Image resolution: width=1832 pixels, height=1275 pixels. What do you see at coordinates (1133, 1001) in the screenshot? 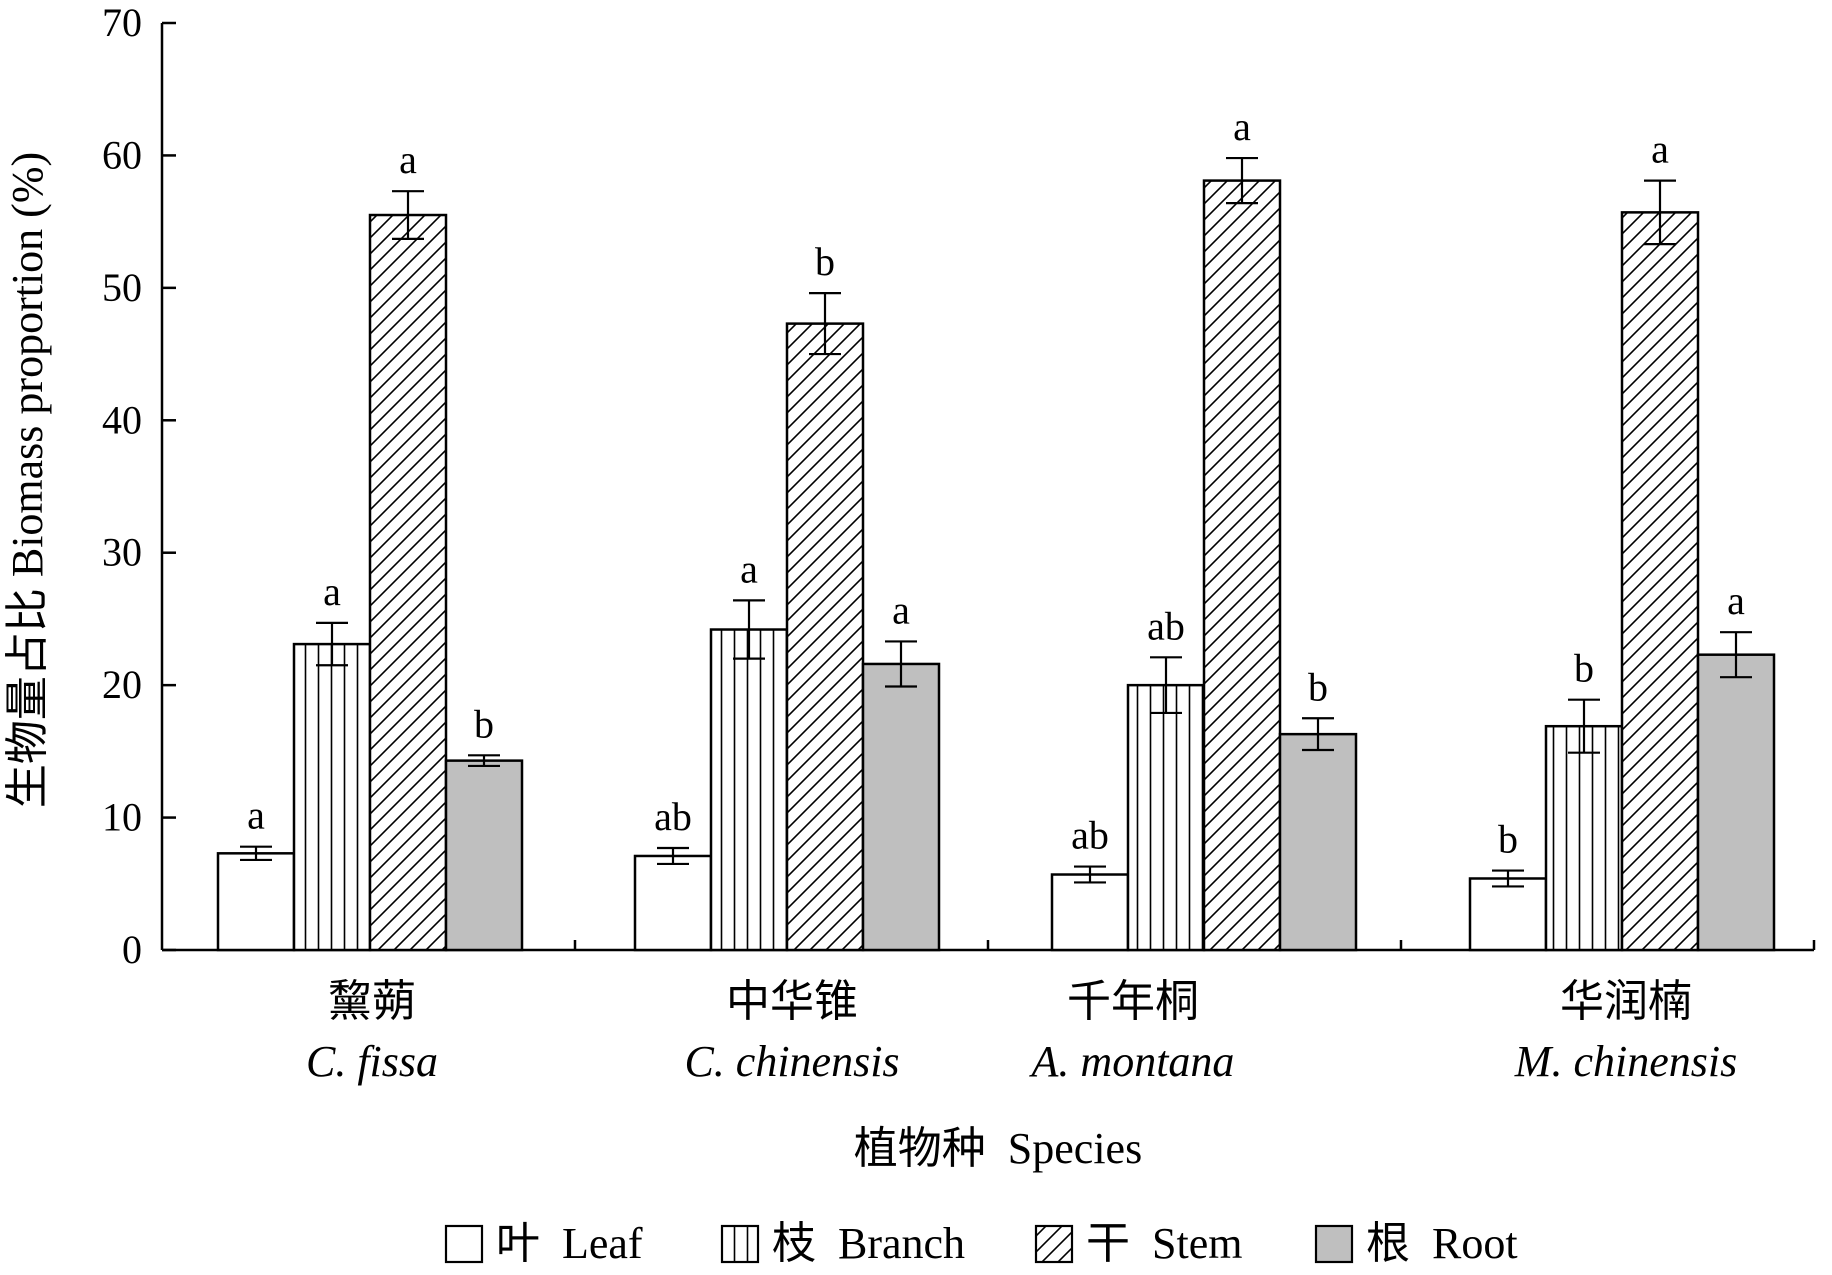
I see `category-label-cn: 千年桐` at bounding box center [1133, 1001].